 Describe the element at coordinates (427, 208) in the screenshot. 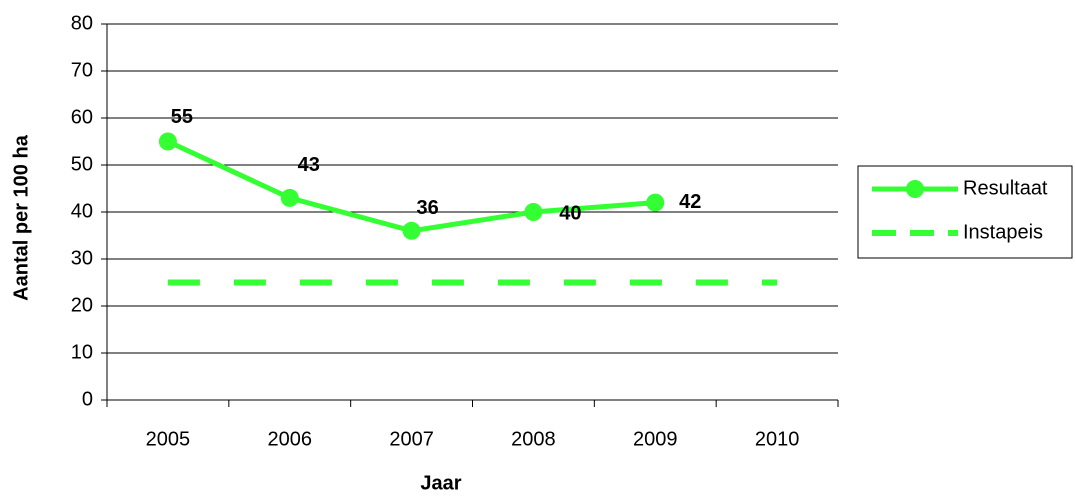

I see `data-label: 36` at that location.